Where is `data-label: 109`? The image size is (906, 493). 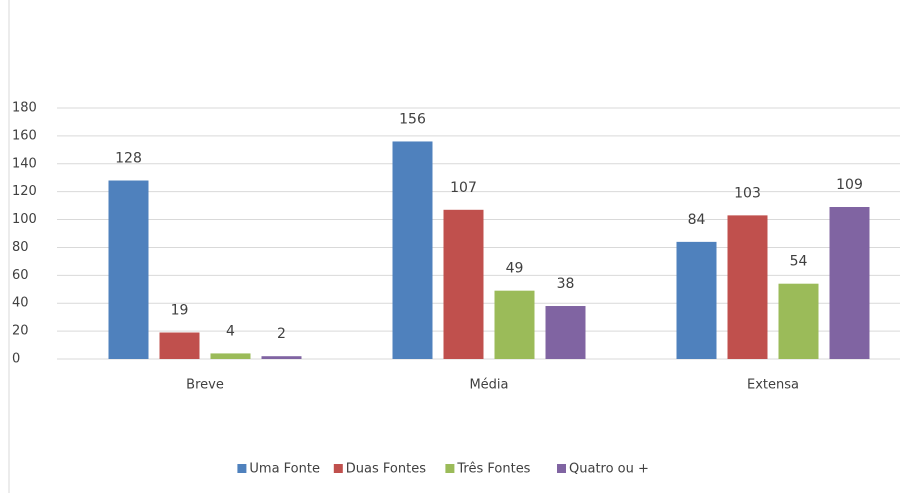 data-label: 109 is located at coordinates (849, 185).